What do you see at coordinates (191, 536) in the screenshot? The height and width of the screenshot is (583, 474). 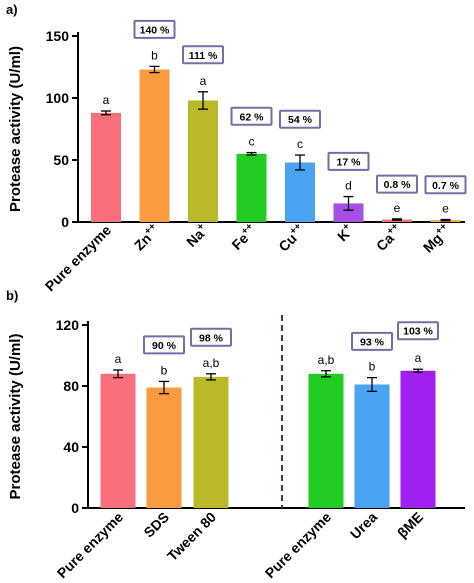 I see `x-tick-label: Tween 80` at bounding box center [191, 536].